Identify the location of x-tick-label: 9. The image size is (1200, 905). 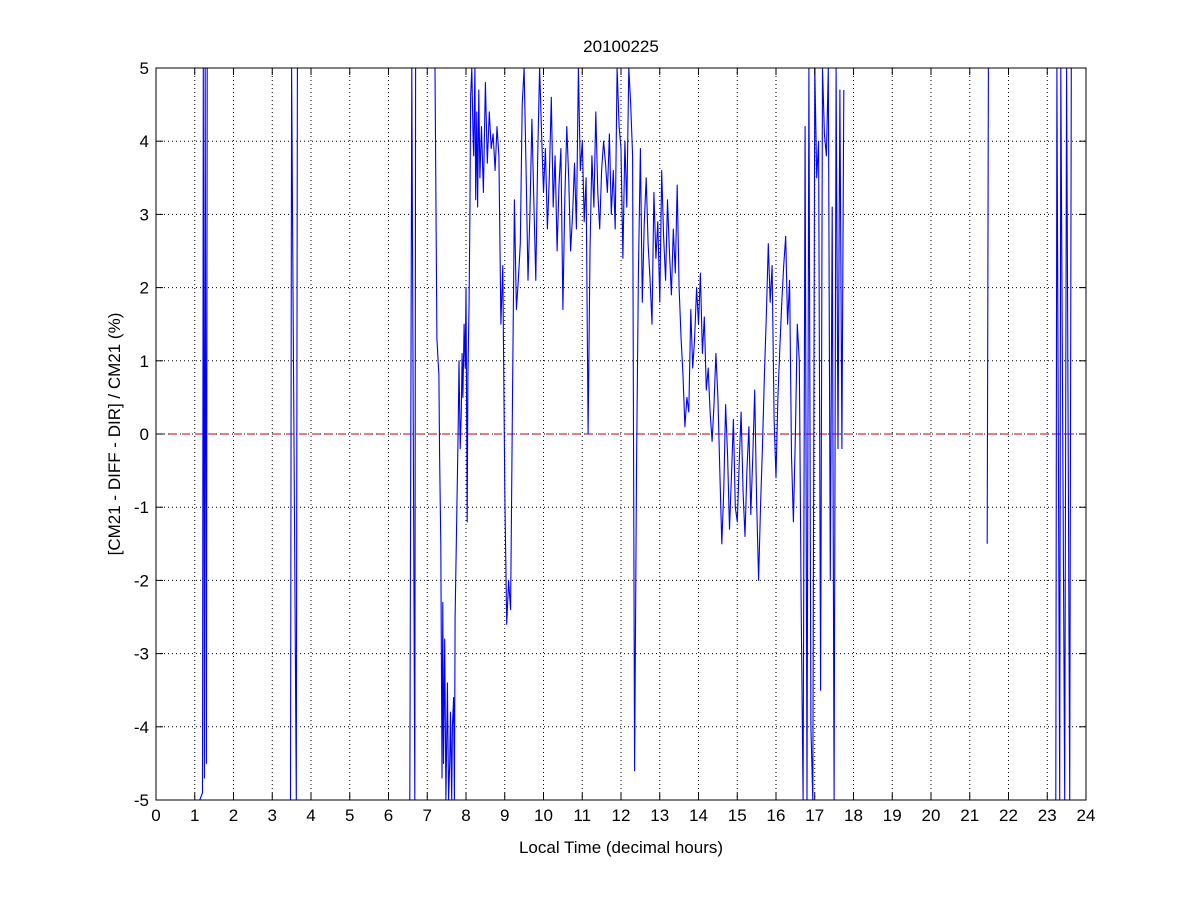
(504, 815).